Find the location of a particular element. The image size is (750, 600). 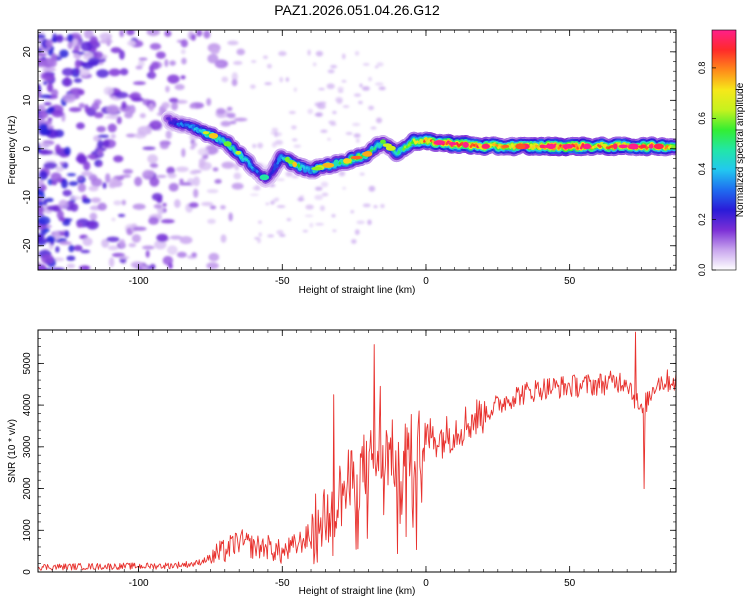

colorbar-tick-label: 0.6 is located at coordinates (702, 118).